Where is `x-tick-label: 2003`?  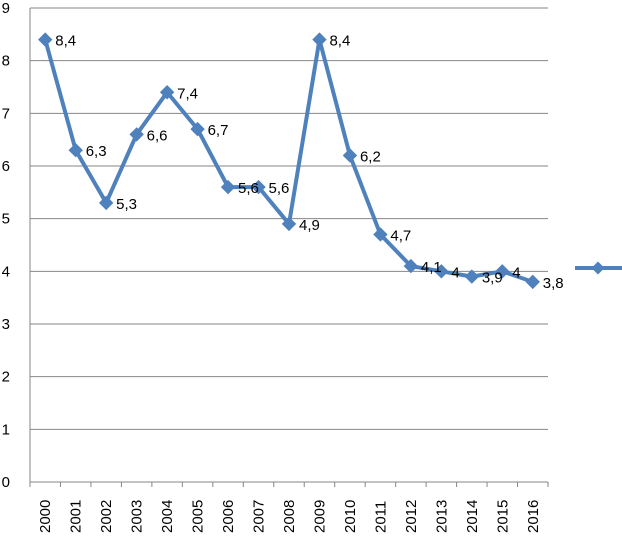 x-tick-label: 2003 is located at coordinates (137, 516).